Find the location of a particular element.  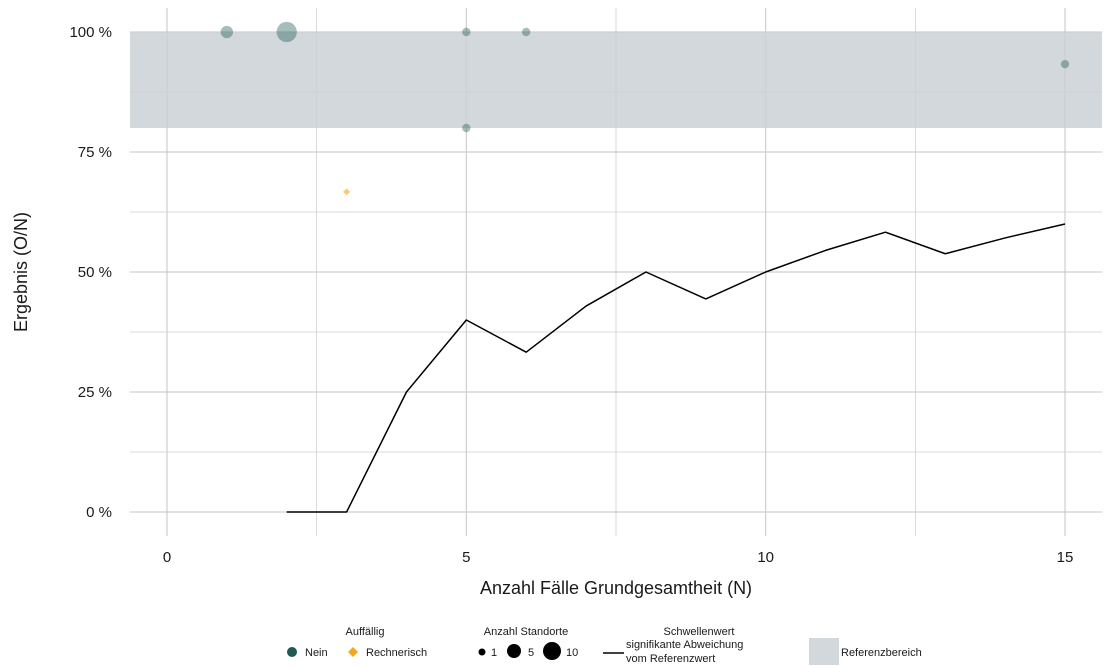

legend-schwellenwert-text-1: signifikante Abweichung is located at coordinates (684, 645).